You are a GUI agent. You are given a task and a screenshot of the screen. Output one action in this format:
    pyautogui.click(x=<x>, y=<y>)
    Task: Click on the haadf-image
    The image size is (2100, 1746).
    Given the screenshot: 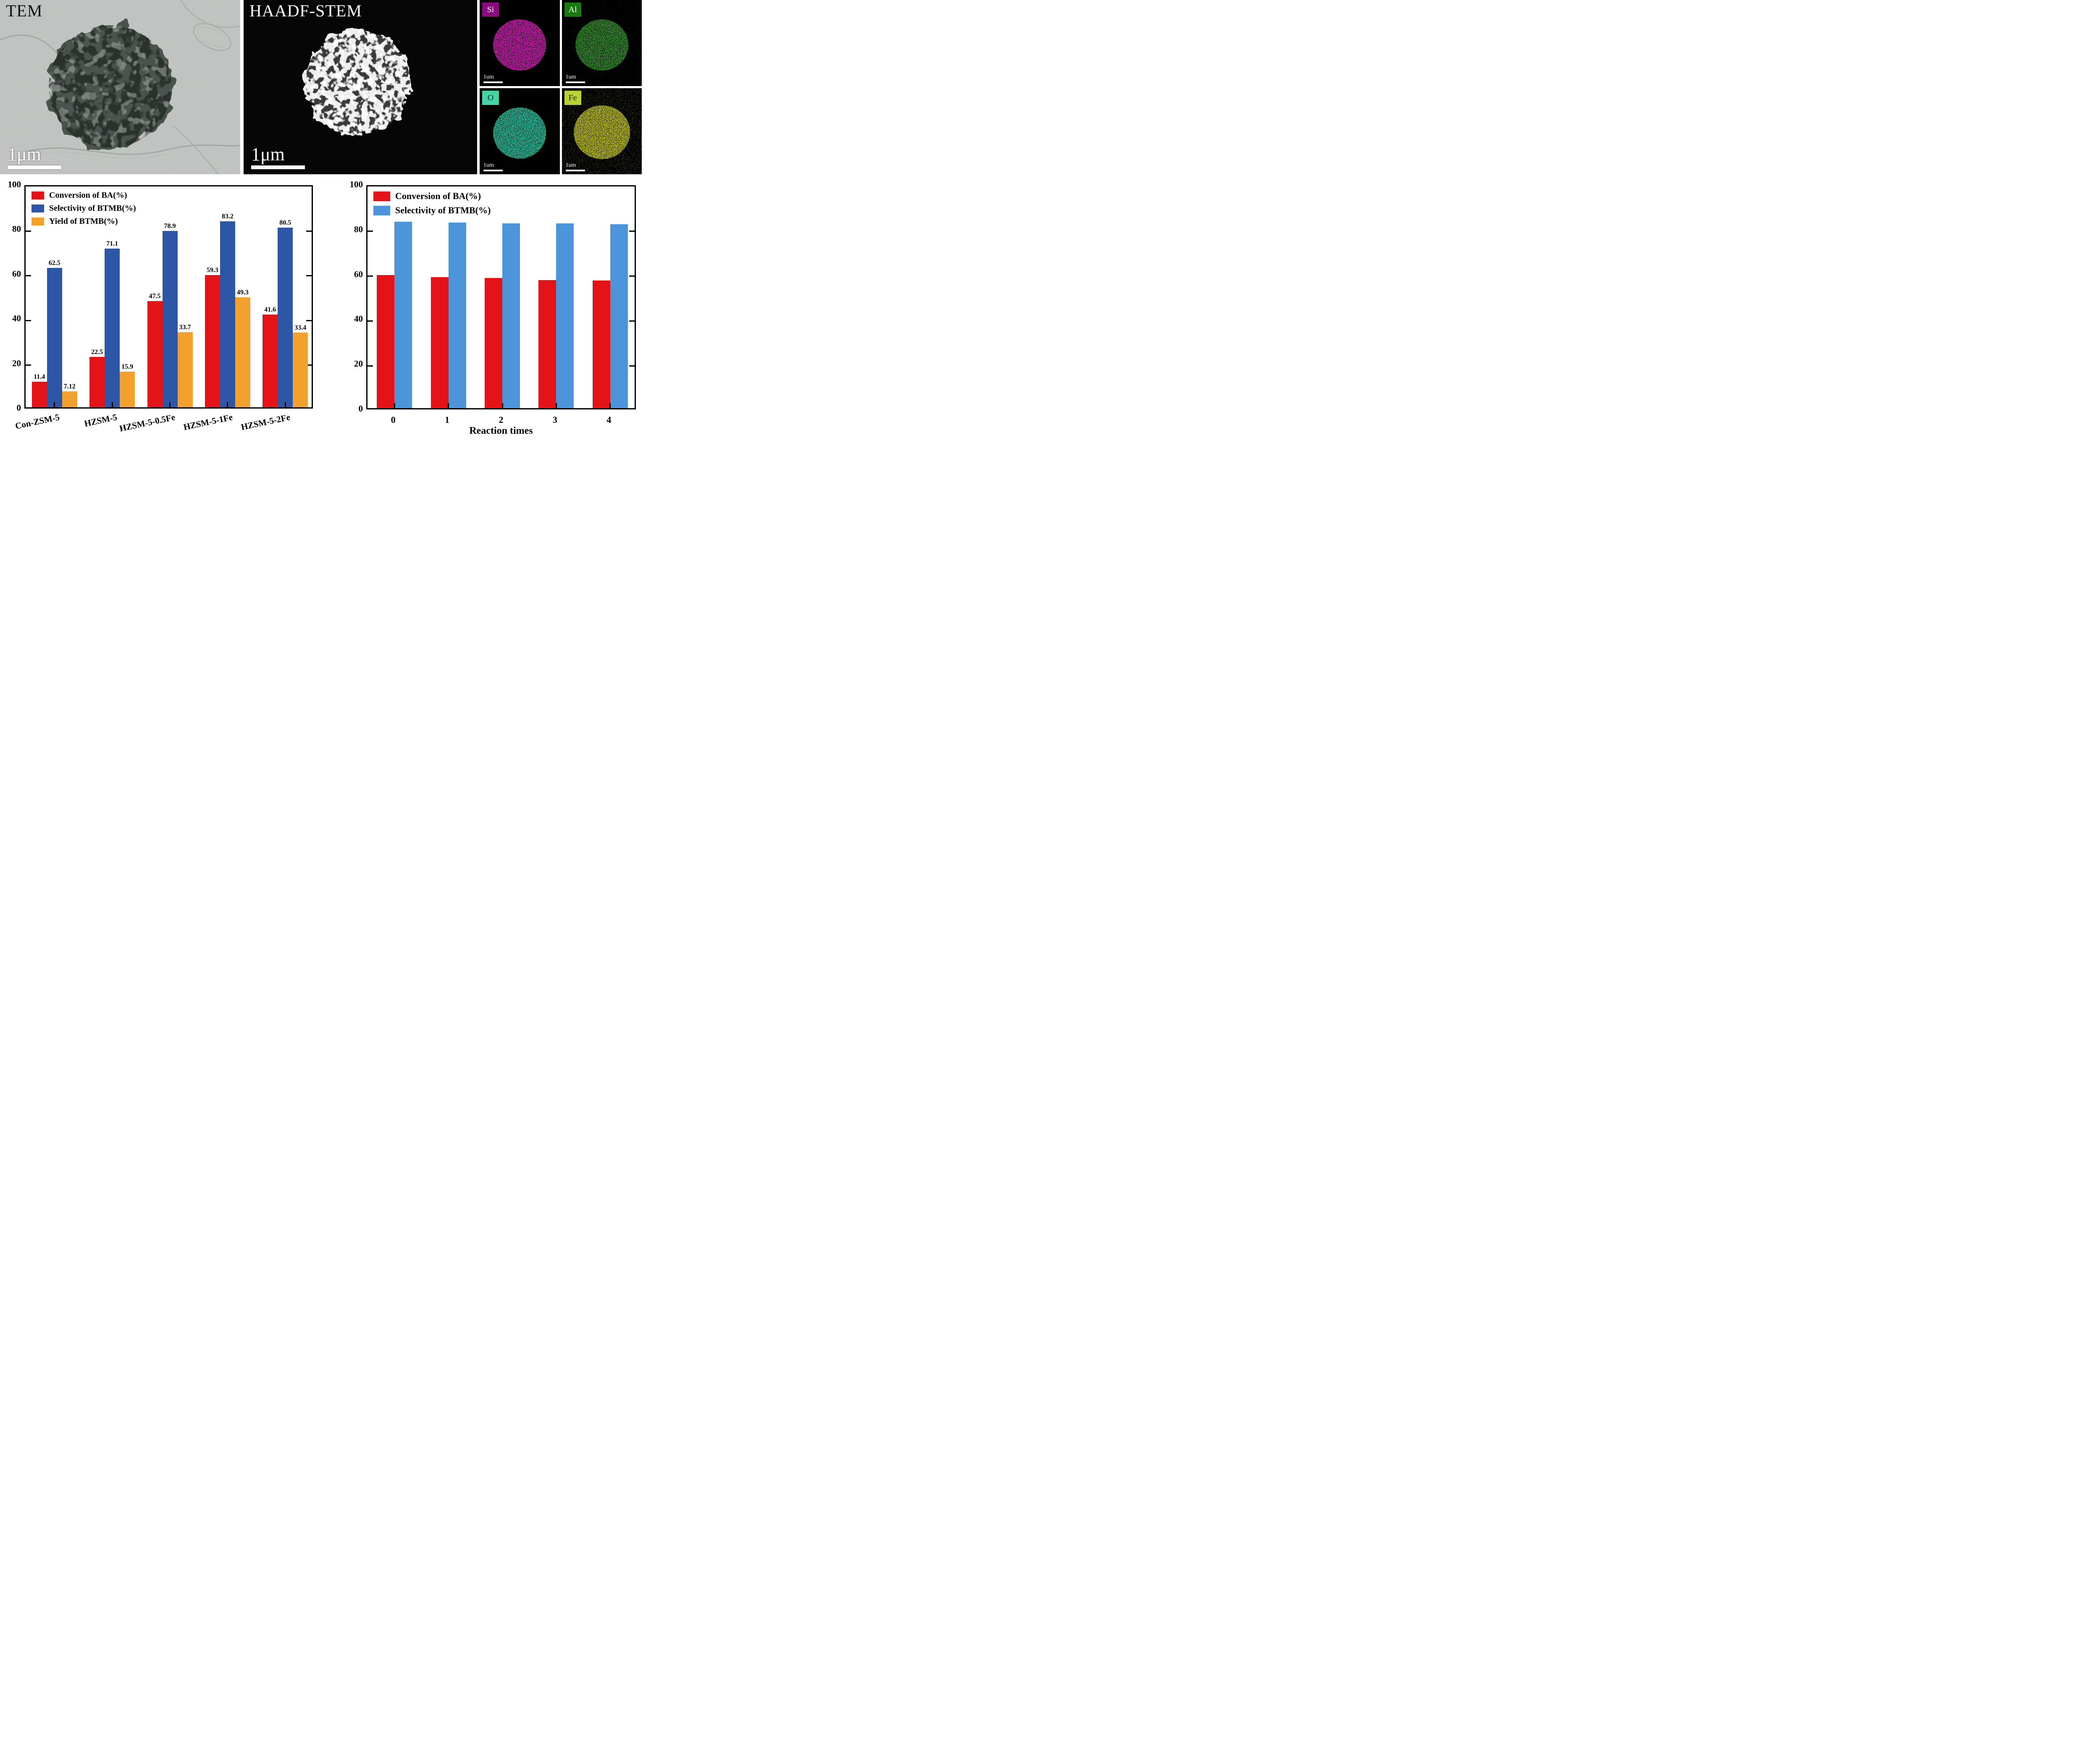 What is the action you would take?
    pyautogui.click(x=360, y=87)
    